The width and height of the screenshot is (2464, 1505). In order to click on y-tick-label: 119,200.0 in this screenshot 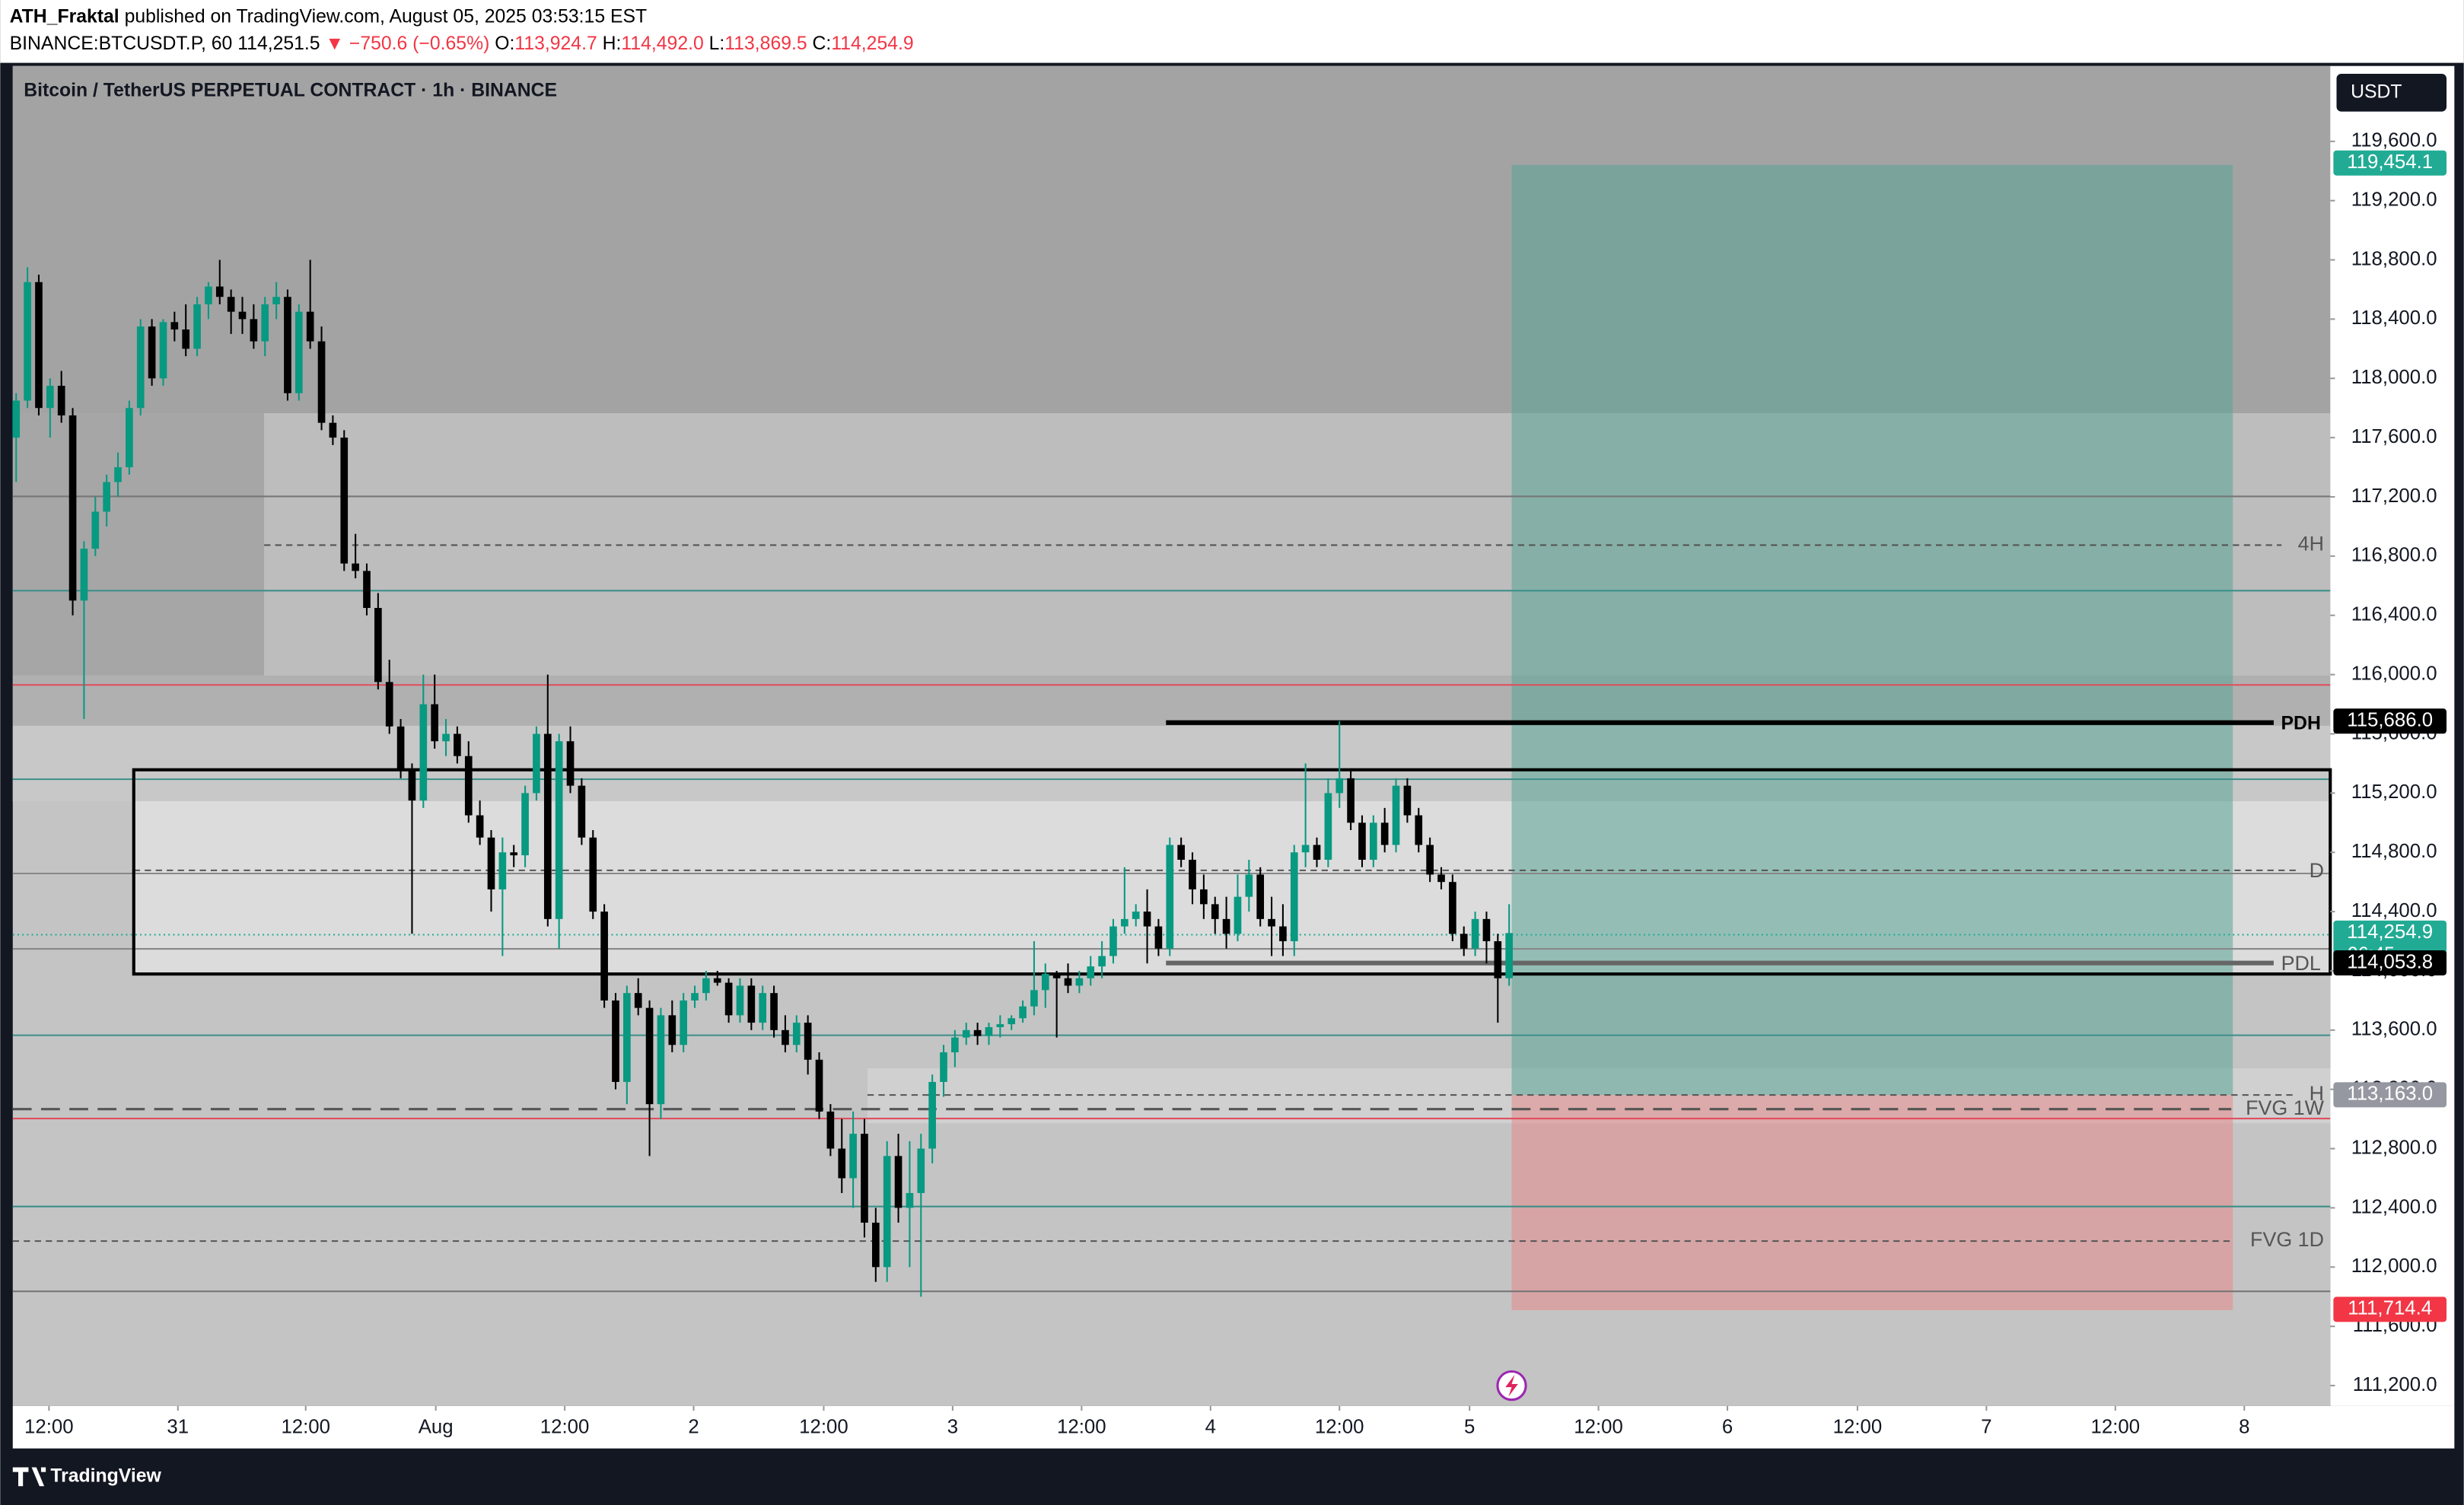, I will do `click(2394, 199)`.